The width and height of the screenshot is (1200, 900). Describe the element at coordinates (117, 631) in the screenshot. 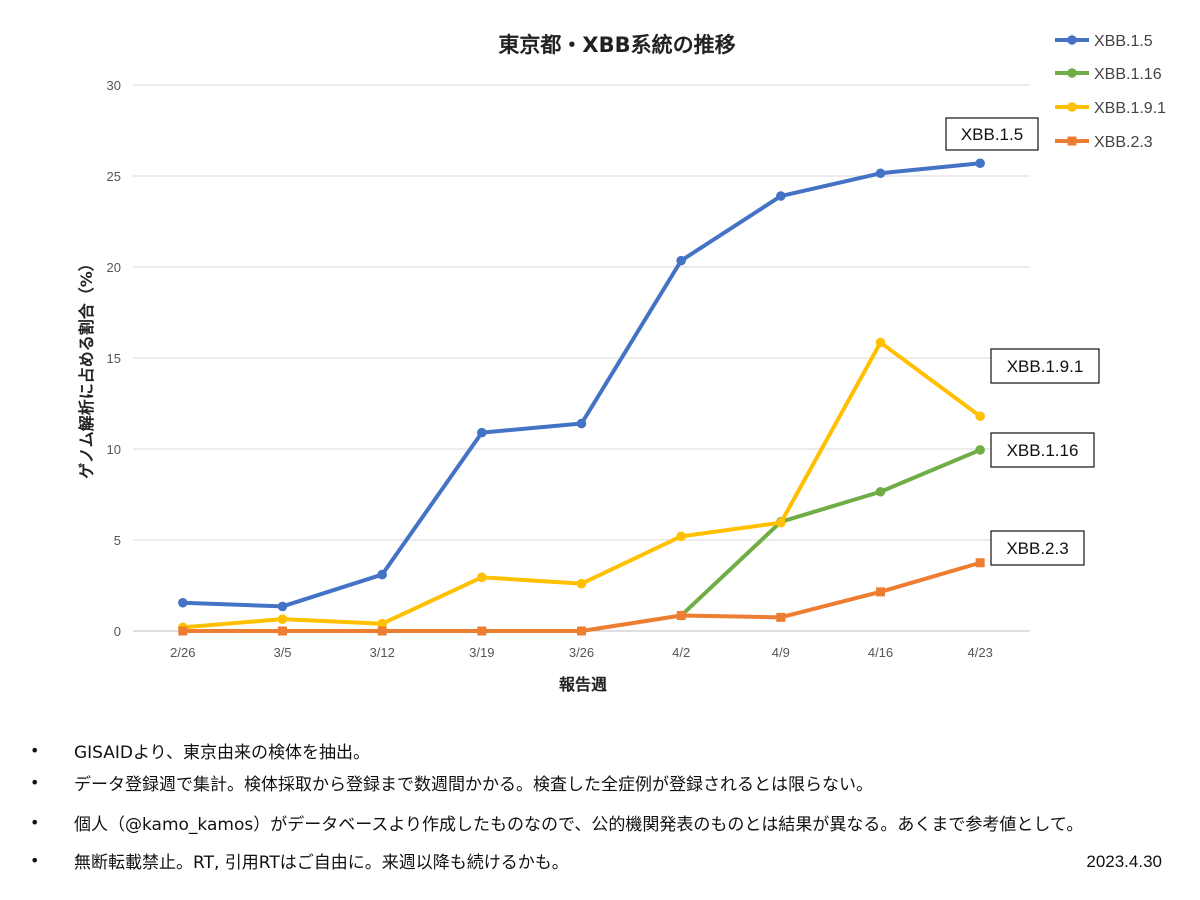

I see `y-tick-label: 0` at that location.